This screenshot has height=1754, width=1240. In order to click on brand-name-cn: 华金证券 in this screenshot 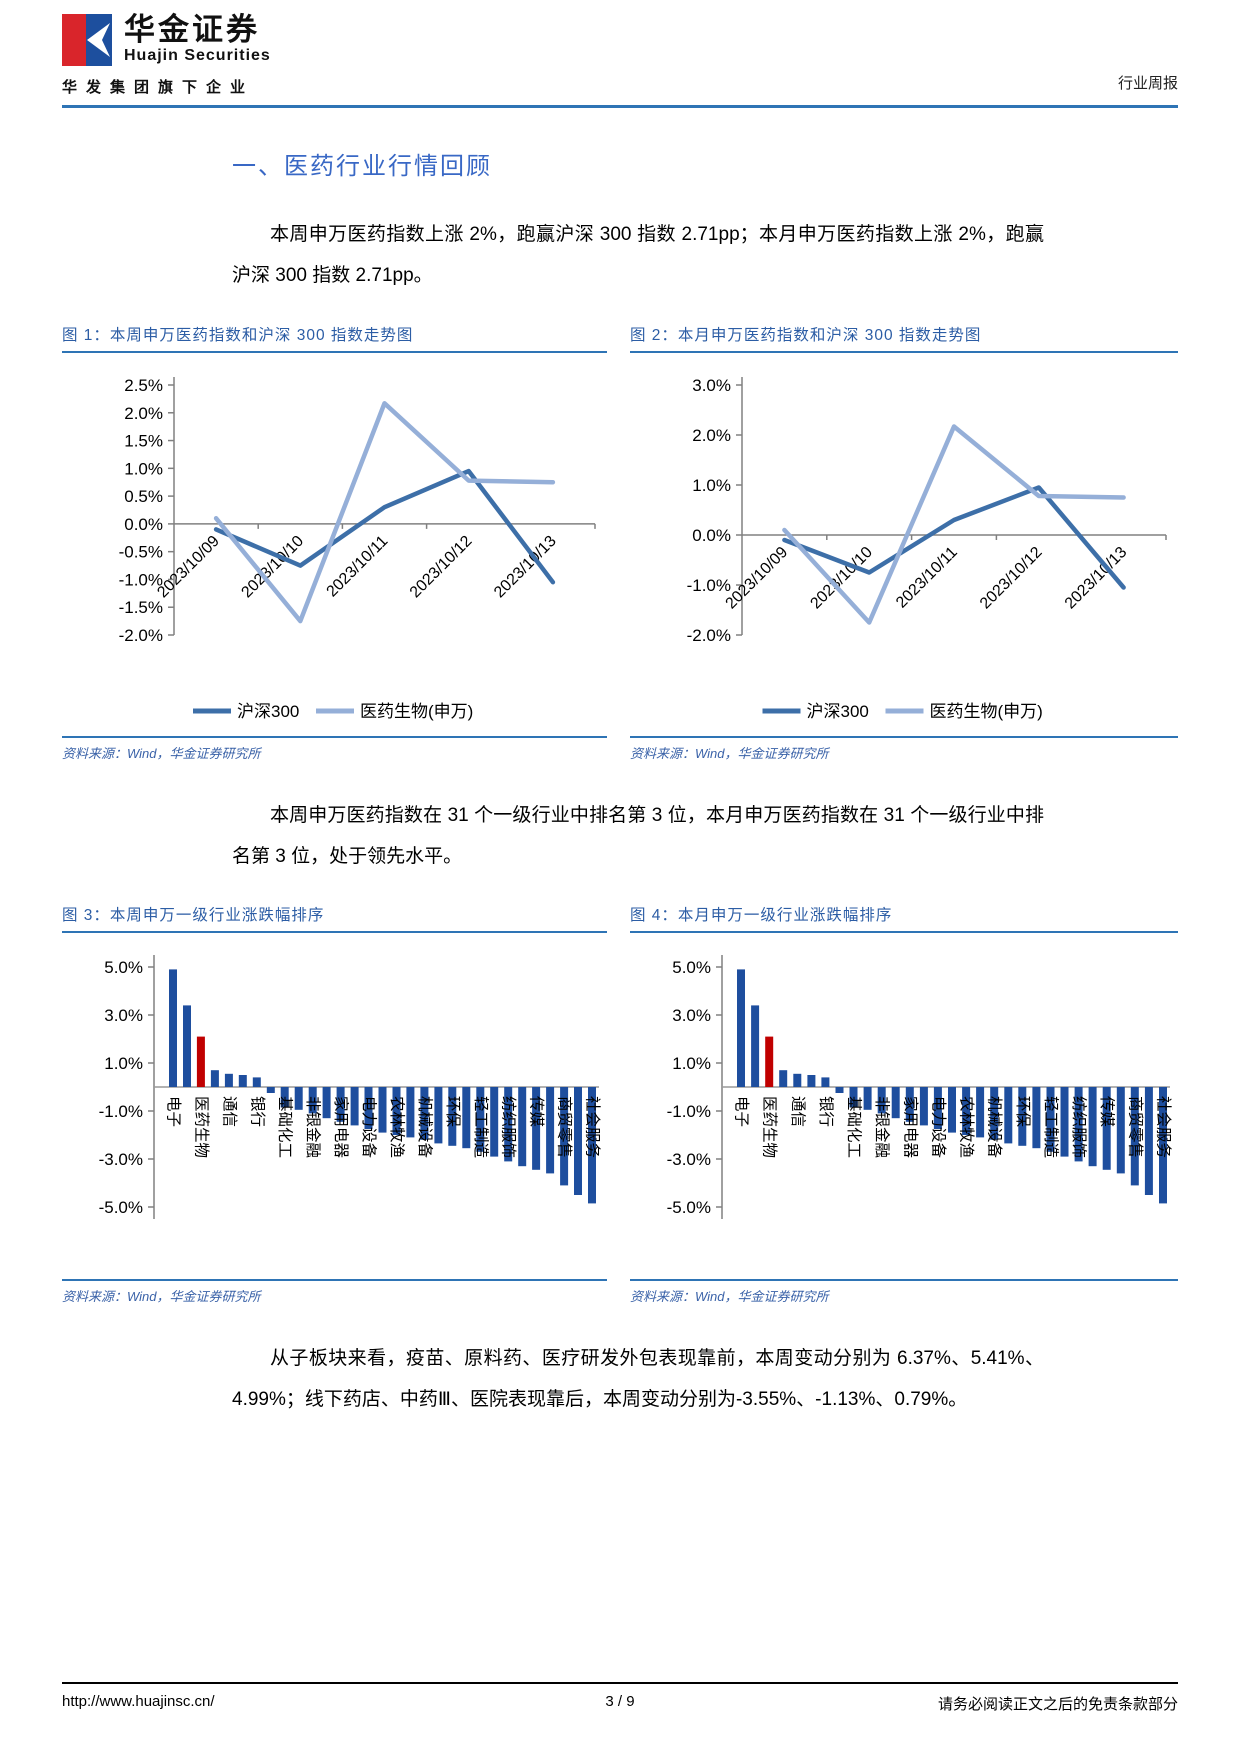, I will do `click(192, 29)`.